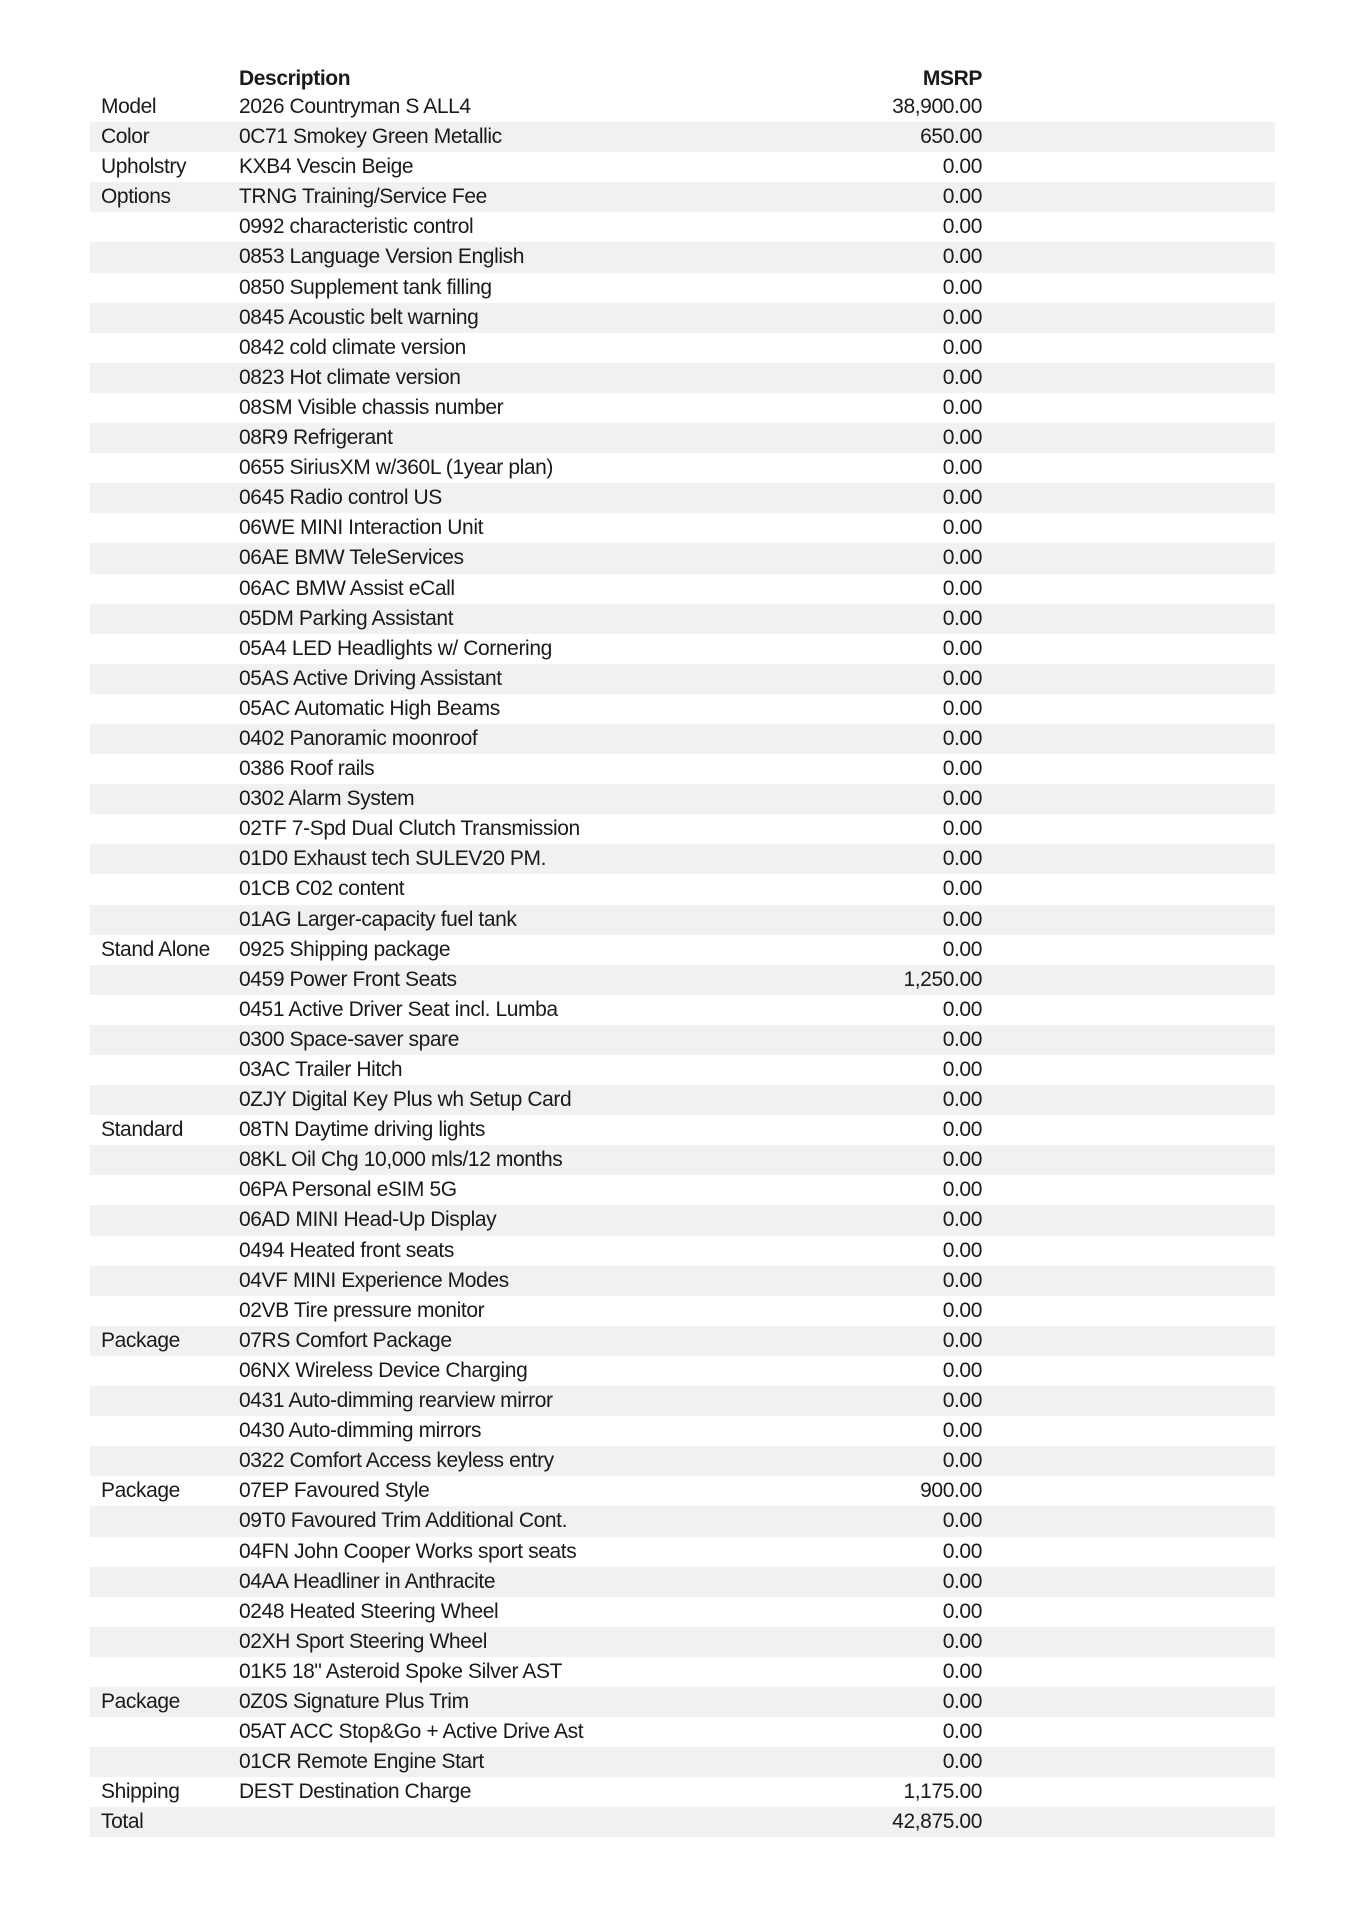 The width and height of the screenshot is (1357, 1920). What do you see at coordinates (942, 1792) in the screenshot?
I see `row-msrp: 1,175.00` at bounding box center [942, 1792].